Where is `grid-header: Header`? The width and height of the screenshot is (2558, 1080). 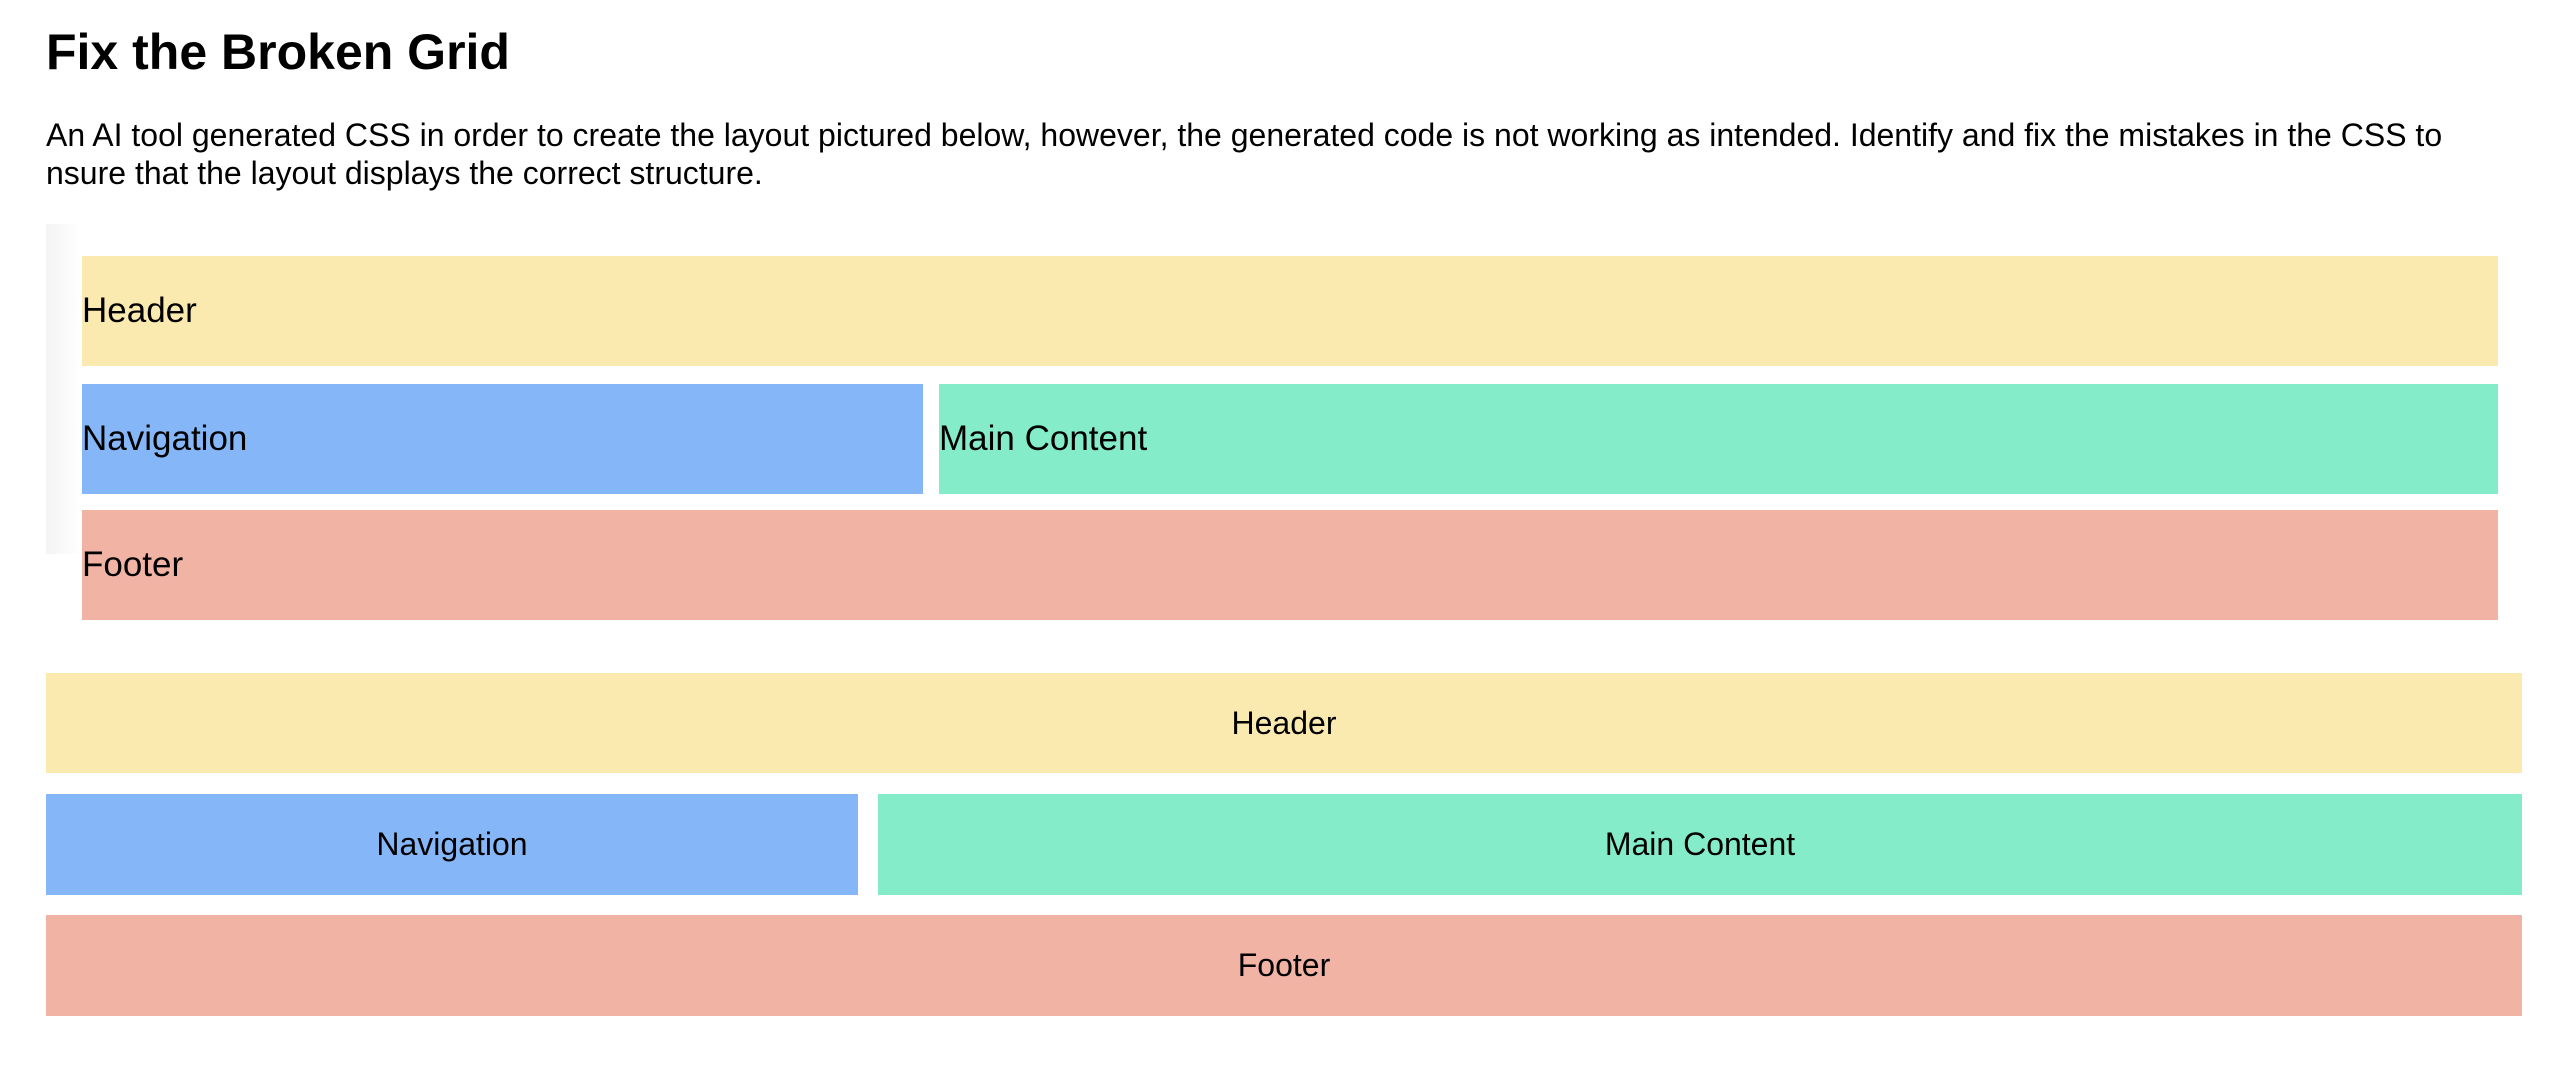
grid-header: Header is located at coordinates (1284, 723).